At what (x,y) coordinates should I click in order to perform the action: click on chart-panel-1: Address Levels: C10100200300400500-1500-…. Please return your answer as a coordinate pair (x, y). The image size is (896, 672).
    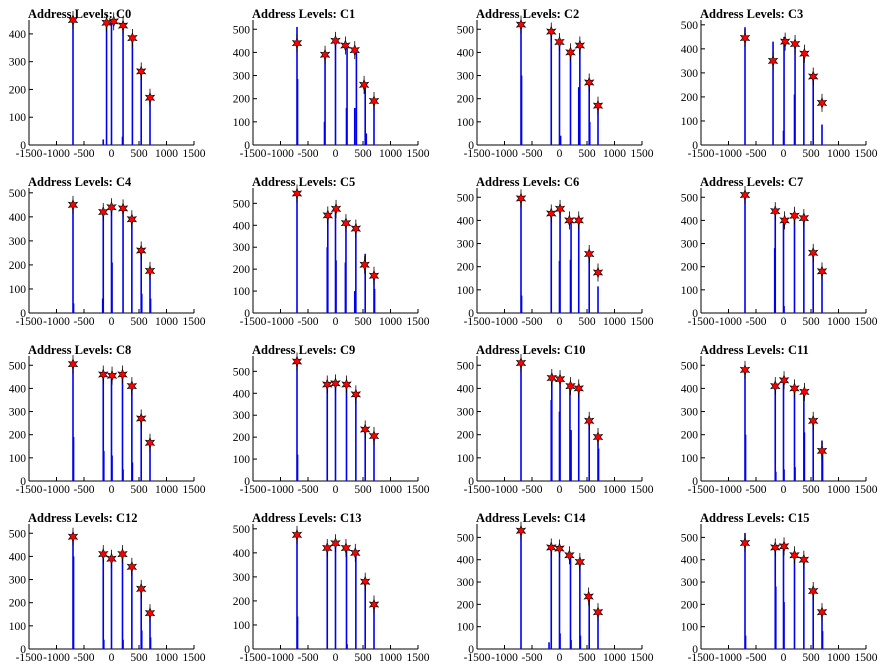
    Looking at the image, I should click on (331, 83).